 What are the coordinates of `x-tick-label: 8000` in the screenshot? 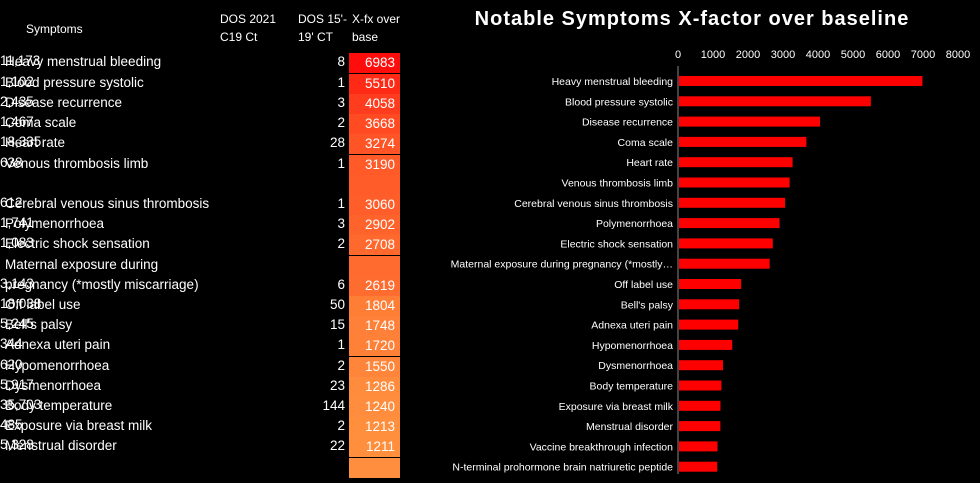 It's located at (958, 55).